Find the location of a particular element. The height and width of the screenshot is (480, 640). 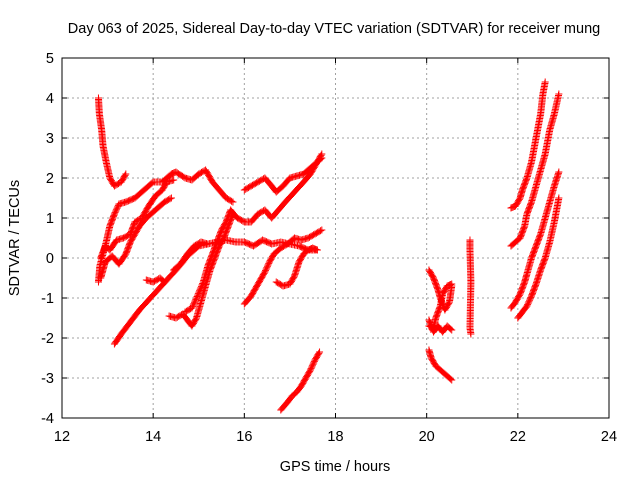

y-tick-label: -2 is located at coordinates (47, 339).